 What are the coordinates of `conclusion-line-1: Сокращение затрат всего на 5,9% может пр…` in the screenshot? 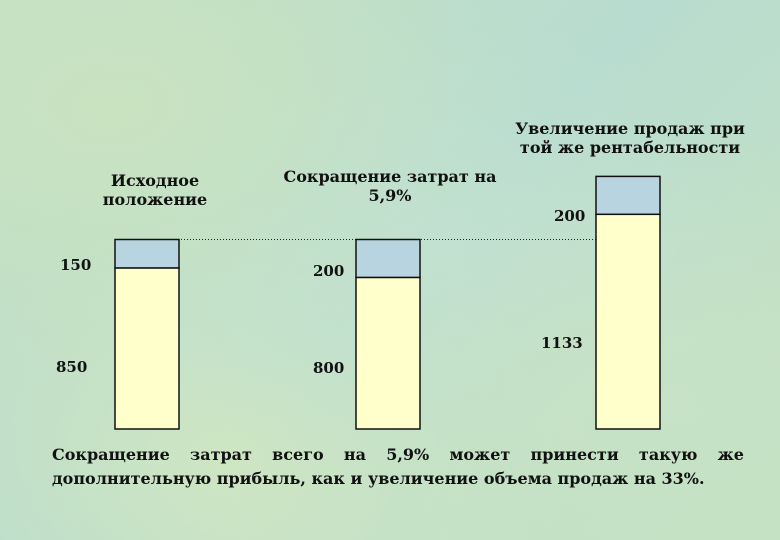 It's located at (398, 455).